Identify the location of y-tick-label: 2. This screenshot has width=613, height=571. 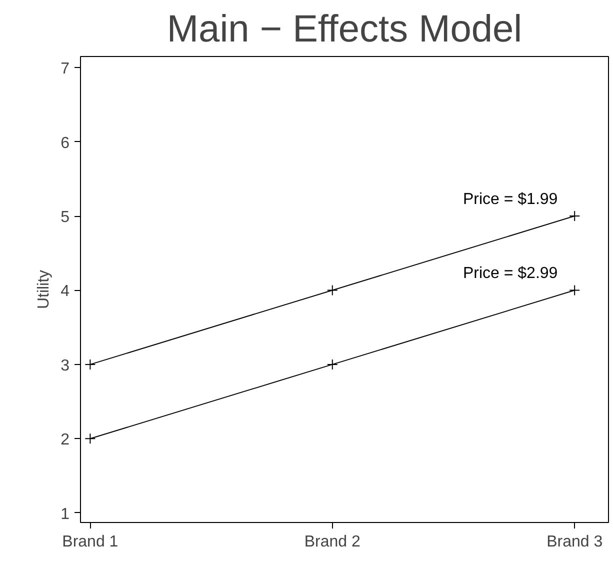
(65, 440).